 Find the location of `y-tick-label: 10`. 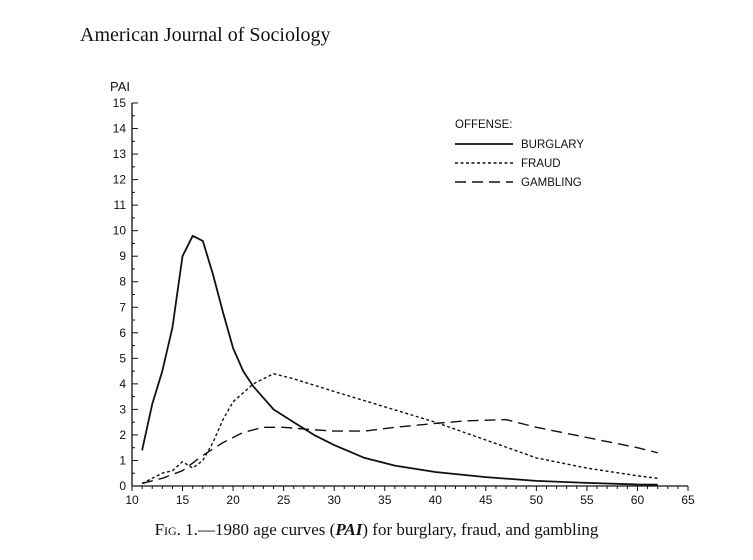

y-tick-label: 10 is located at coordinates (120, 231).